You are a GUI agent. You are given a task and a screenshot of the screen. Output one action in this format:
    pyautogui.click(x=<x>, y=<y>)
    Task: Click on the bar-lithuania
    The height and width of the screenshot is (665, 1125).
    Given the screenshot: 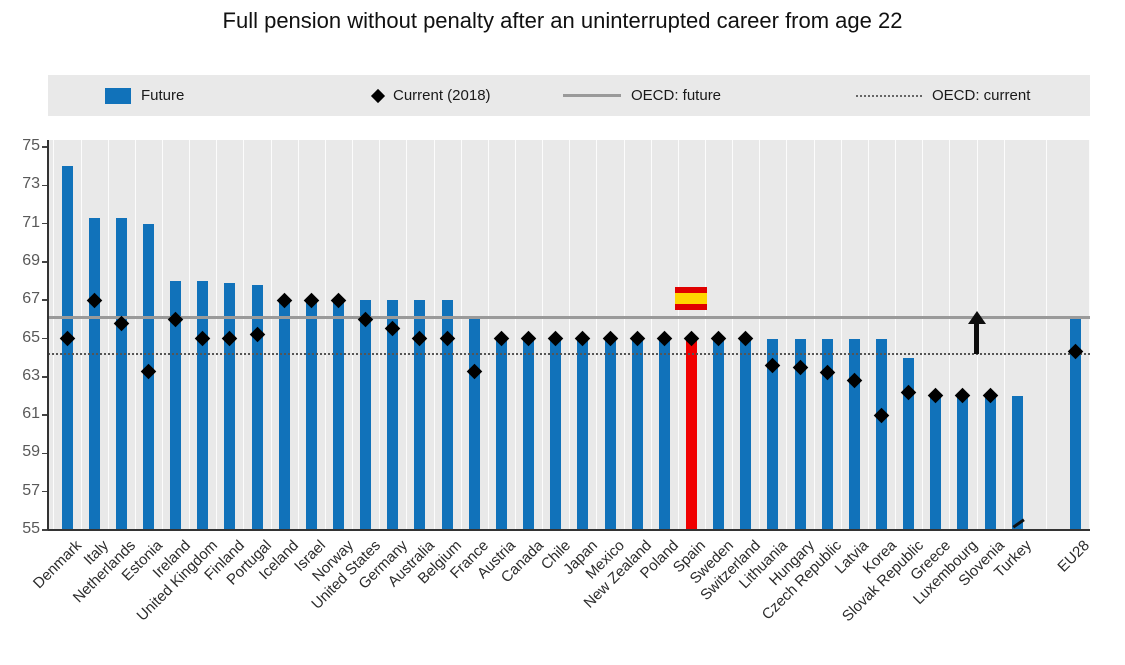 What is the action you would take?
    pyautogui.click(x=773, y=434)
    